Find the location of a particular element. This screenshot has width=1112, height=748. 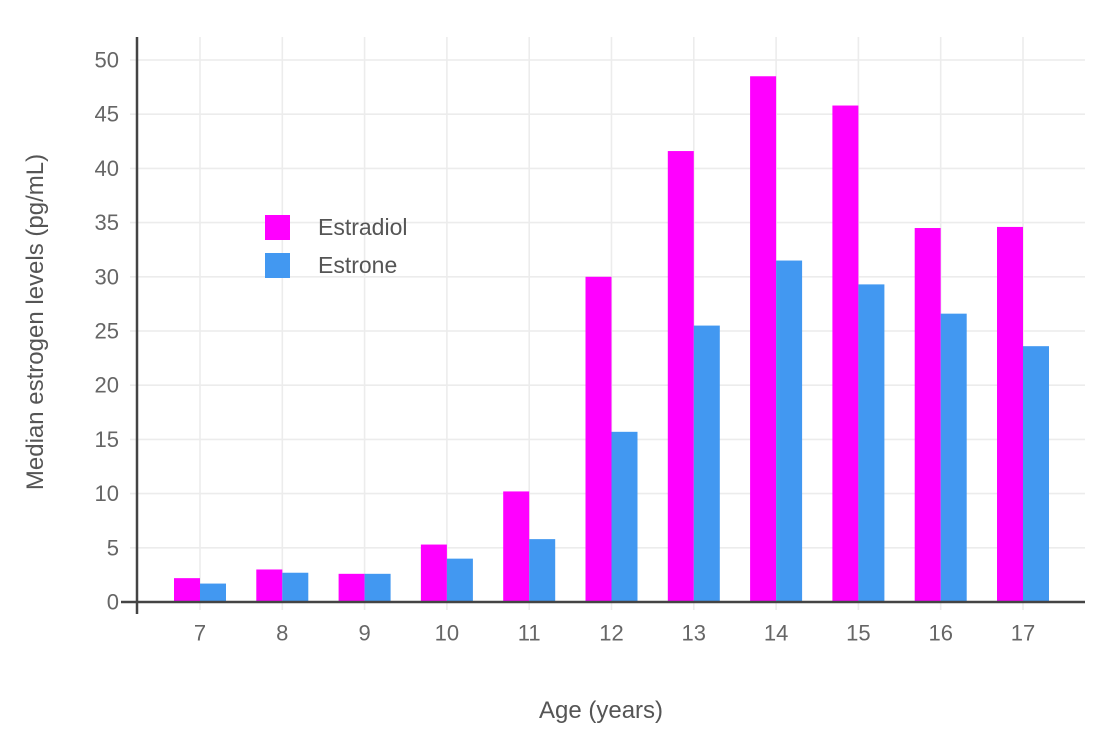

x-tick-label: 14 is located at coordinates (776, 633).